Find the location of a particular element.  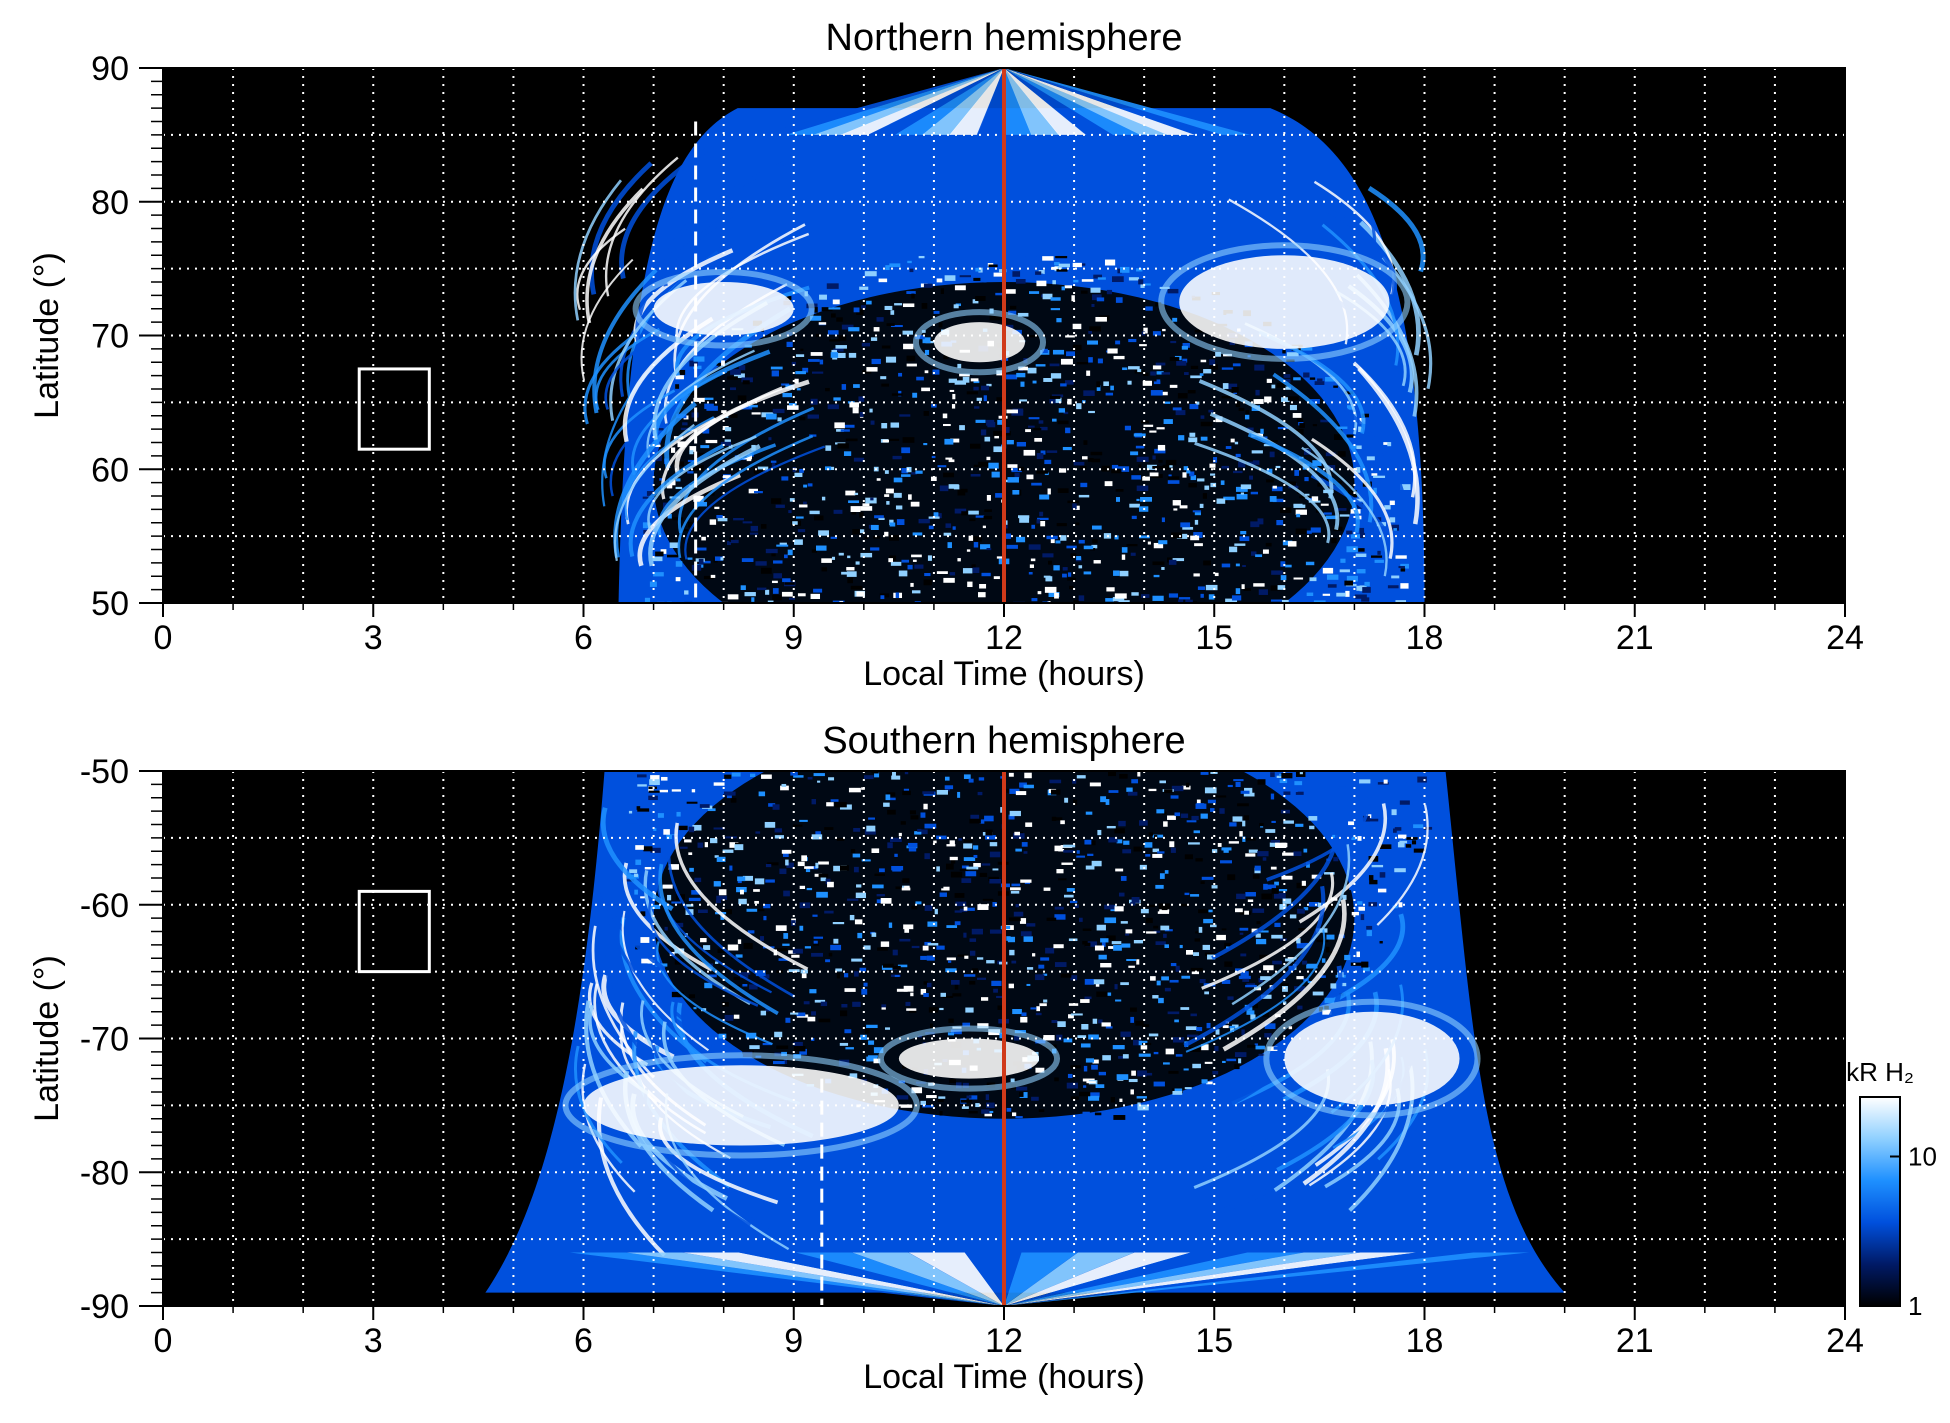

streak is located at coordinates (1371, 469).